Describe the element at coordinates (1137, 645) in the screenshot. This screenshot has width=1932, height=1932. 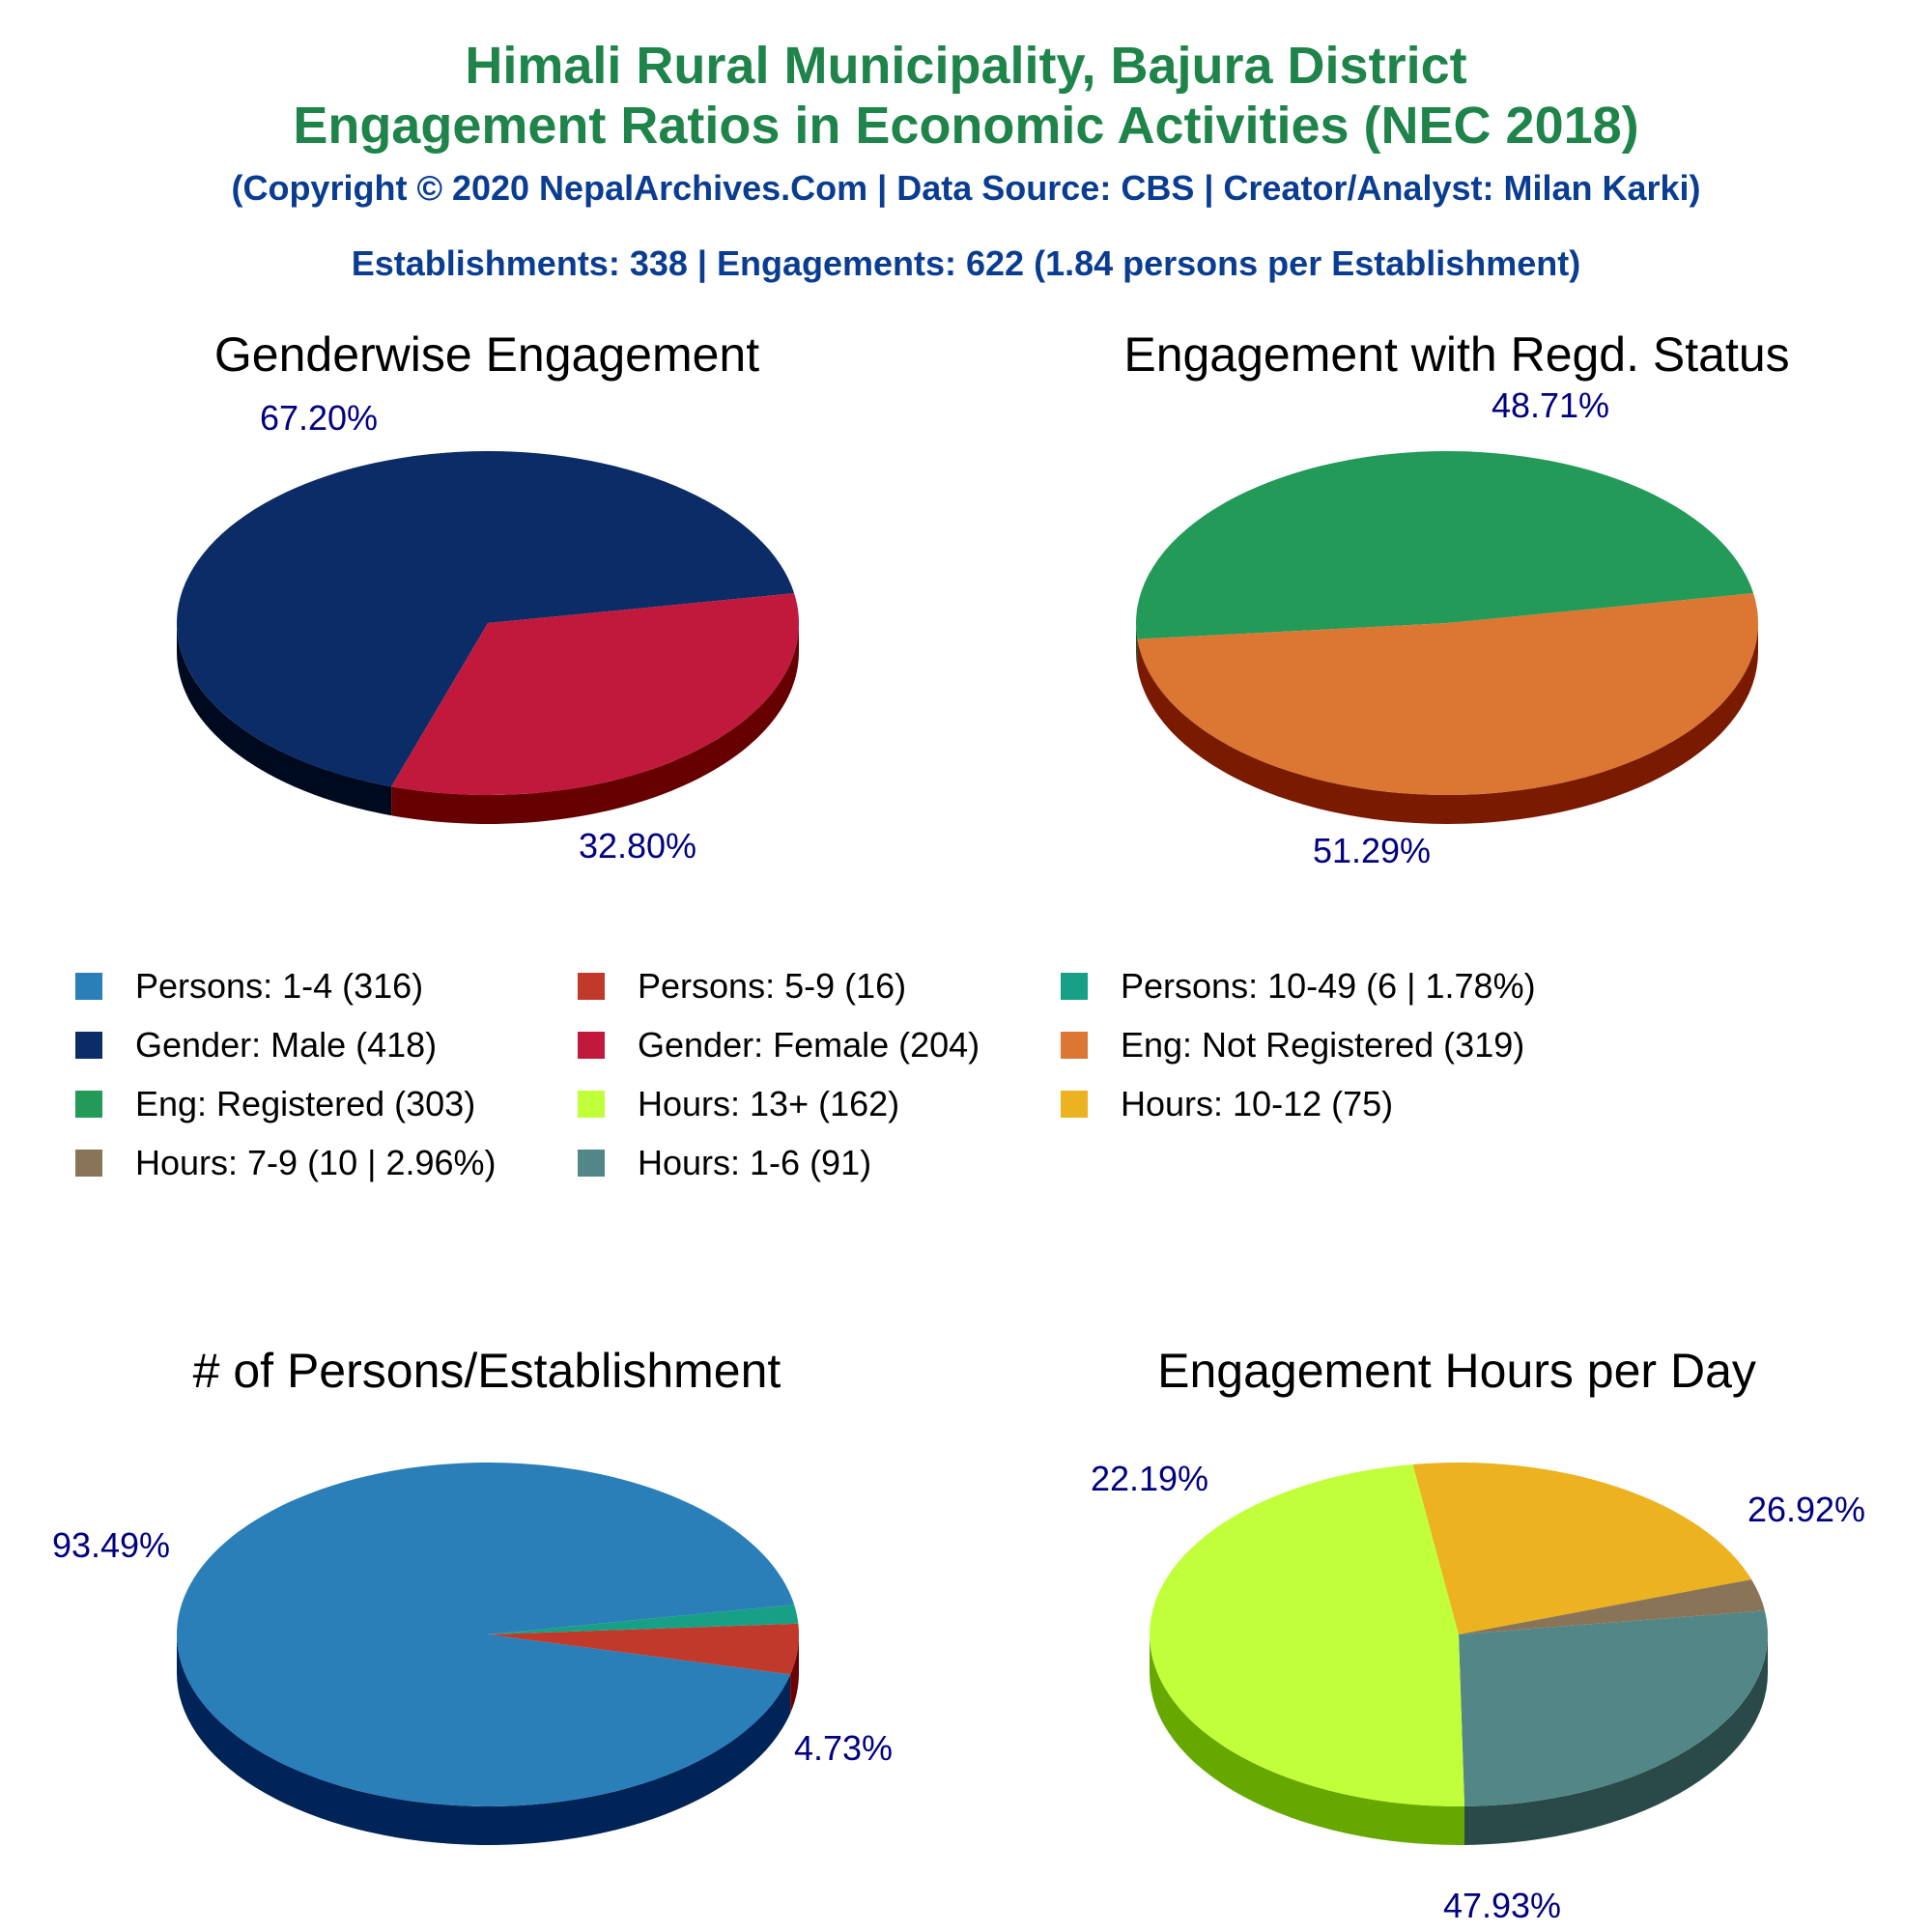
I see `pie-side-eng-registered` at that location.